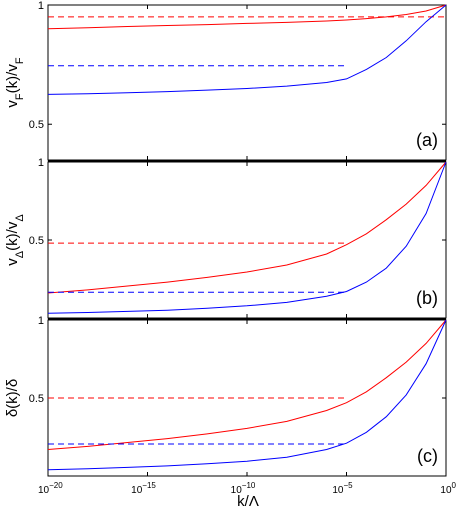  I want to click on x-tick-label-exponent: −10, so click(249, 485).